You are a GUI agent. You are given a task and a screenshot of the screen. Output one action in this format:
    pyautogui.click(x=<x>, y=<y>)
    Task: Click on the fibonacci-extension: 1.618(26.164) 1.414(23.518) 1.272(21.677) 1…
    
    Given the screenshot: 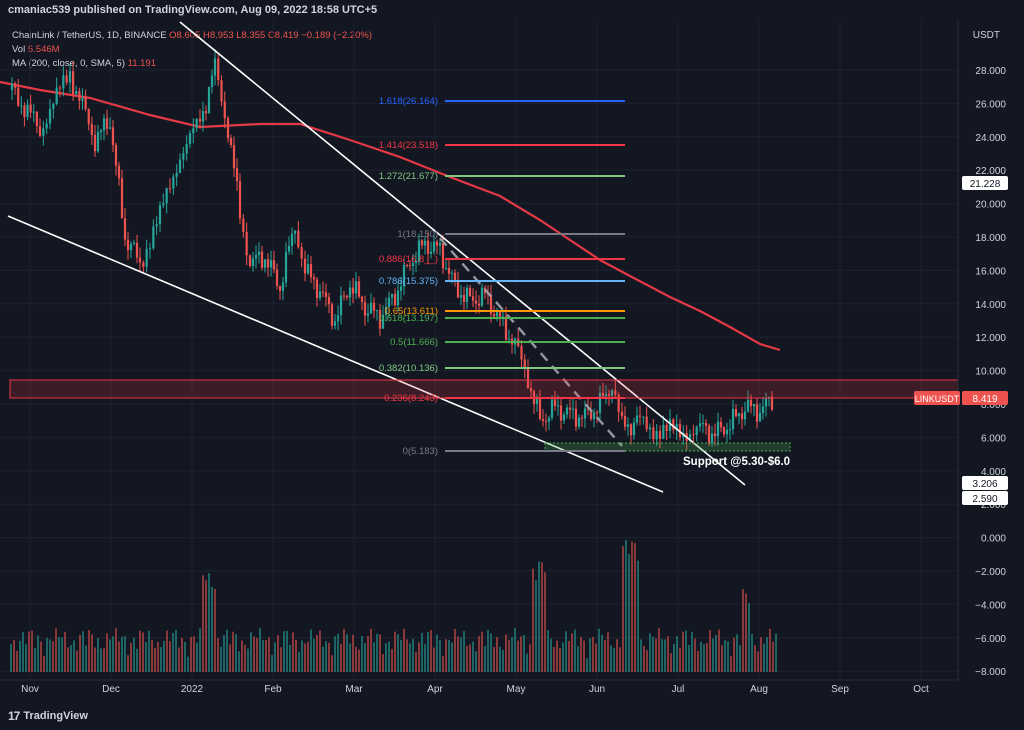 What is the action you would take?
    pyautogui.click(x=502, y=276)
    